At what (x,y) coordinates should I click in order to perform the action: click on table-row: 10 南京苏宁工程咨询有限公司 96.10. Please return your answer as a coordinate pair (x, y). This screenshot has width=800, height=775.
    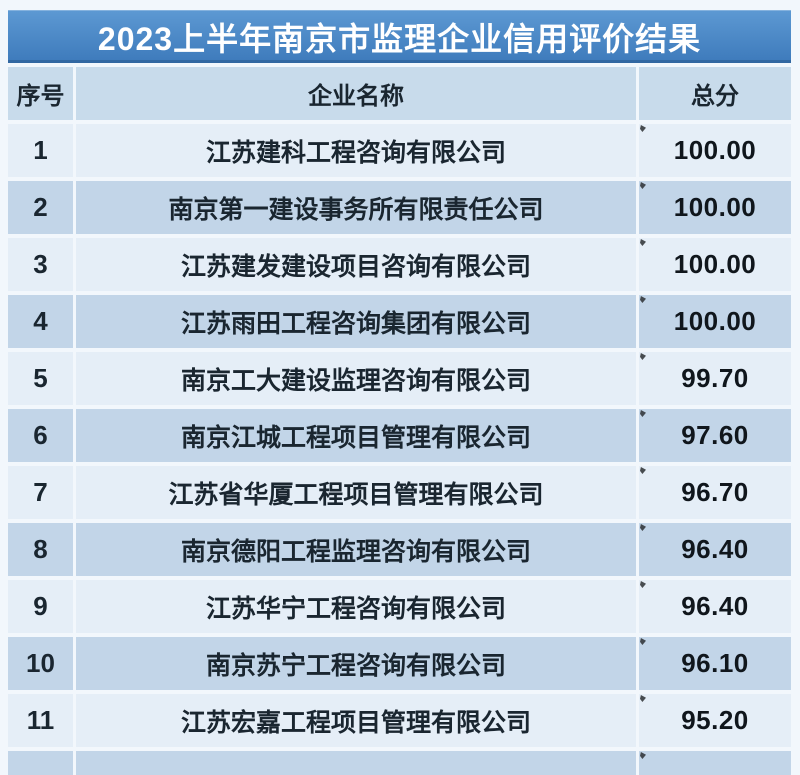
    Looking at the image, I should click on (399, 663).